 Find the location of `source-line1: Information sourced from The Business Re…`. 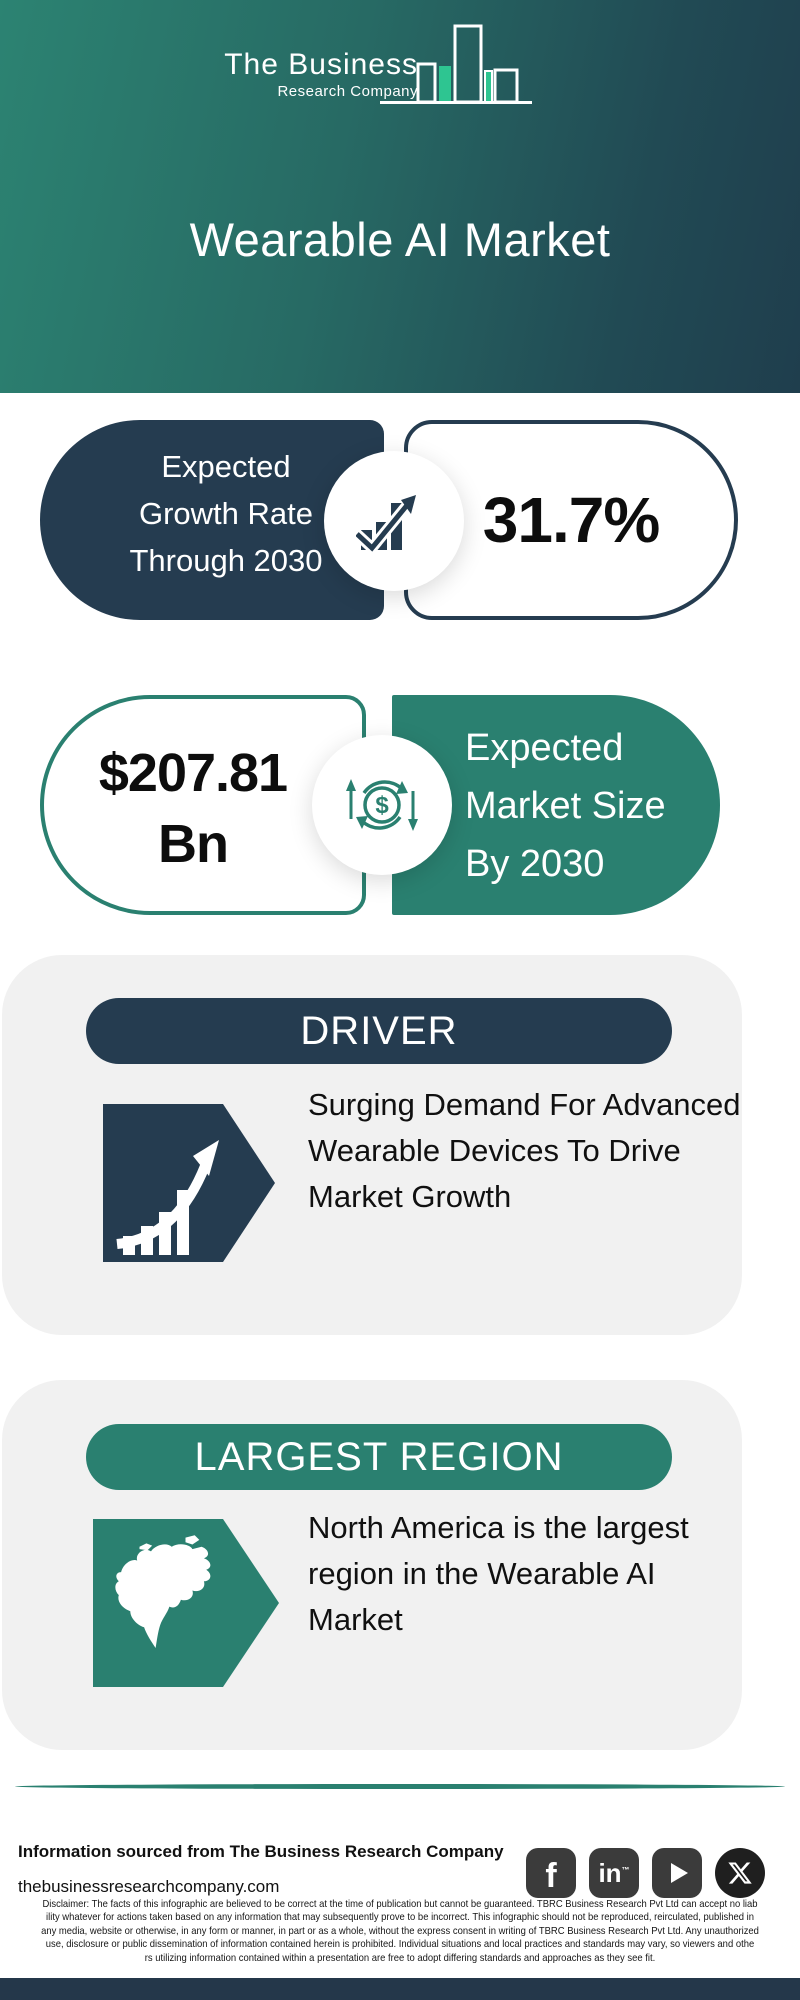

source-line1: Information sourced from The Business Re… is located at coordinates (261, 1851).